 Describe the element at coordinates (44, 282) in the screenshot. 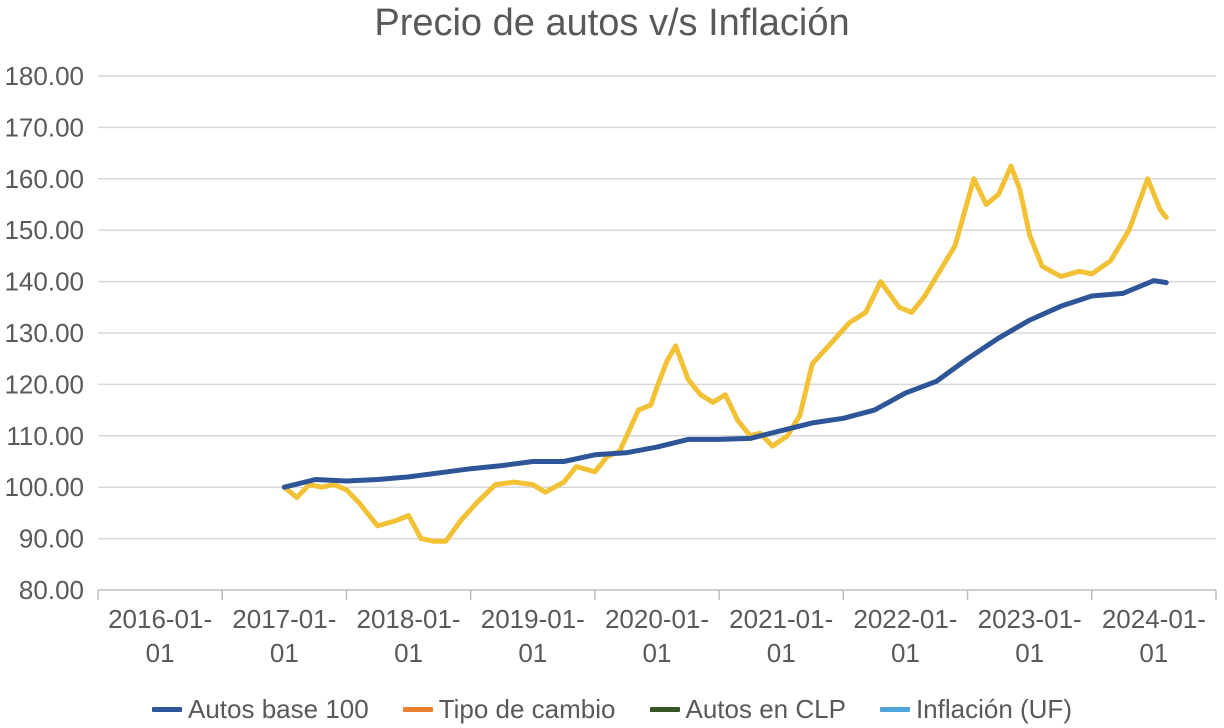

I see `y-tick-label: 140.00` at that location.